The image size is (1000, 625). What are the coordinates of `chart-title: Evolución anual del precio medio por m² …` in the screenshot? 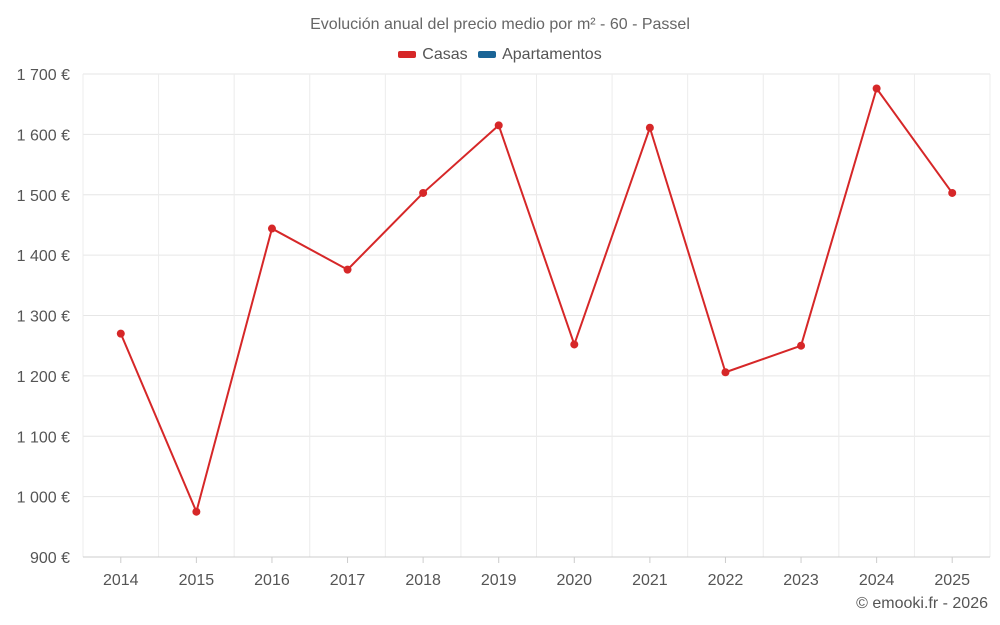 It's located at (500, 24).